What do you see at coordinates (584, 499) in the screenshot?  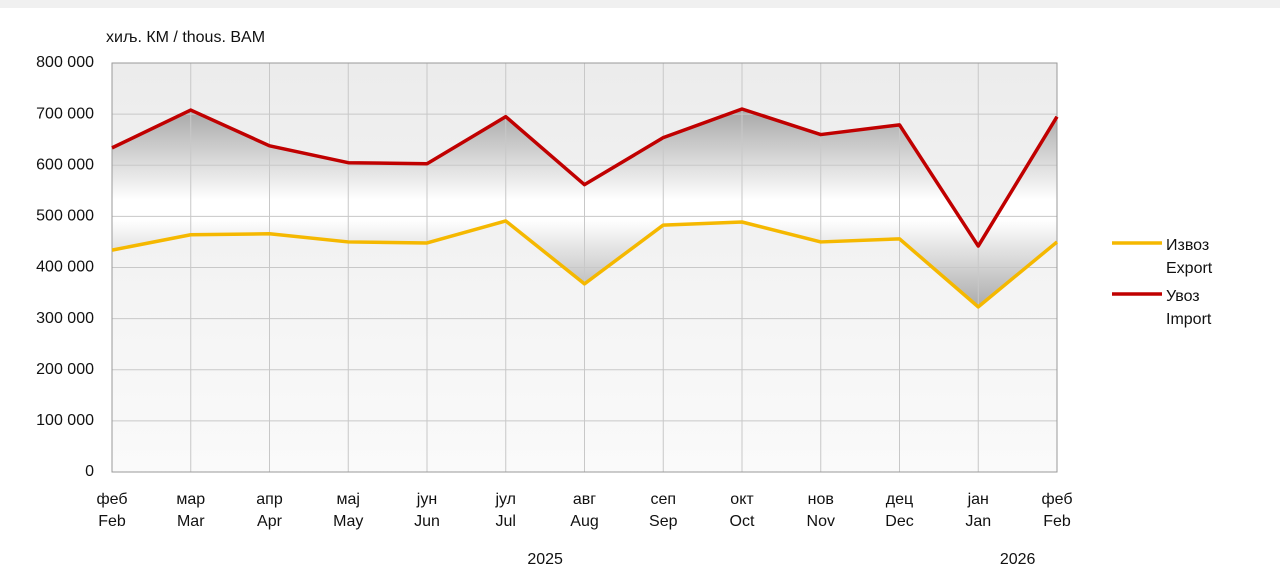 I see `x-tick-label: авг` at bounding box center [584, 499].